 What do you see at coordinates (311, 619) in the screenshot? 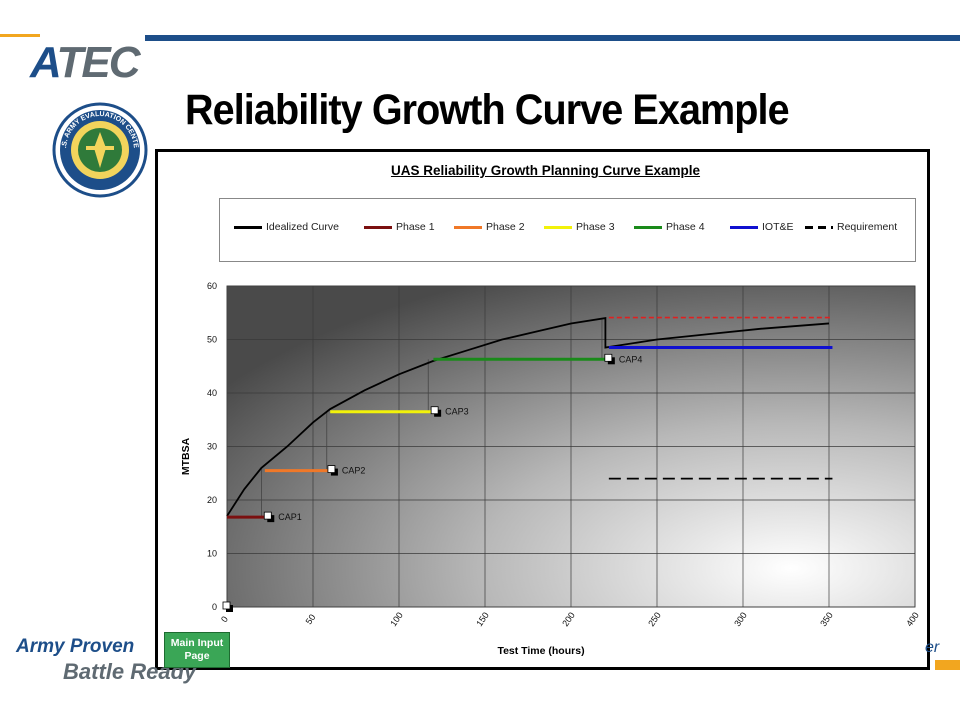
I see `x-tick-label: 50` at bounding box center [311, 619].